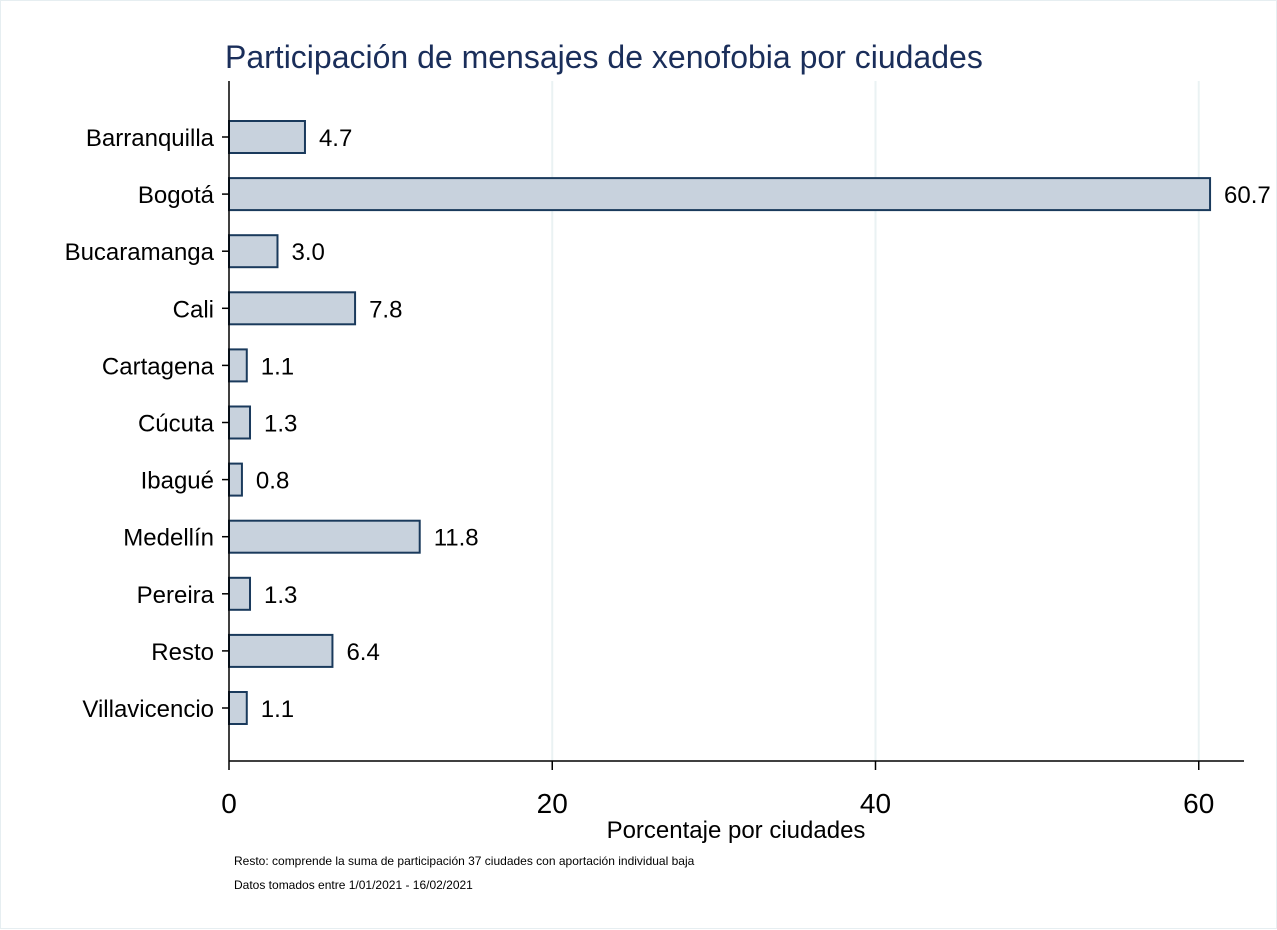  What do you see at coordinates (335, 138) in the screenshot?
I see `value-label: 4.7` at bounding box center [335, 138].